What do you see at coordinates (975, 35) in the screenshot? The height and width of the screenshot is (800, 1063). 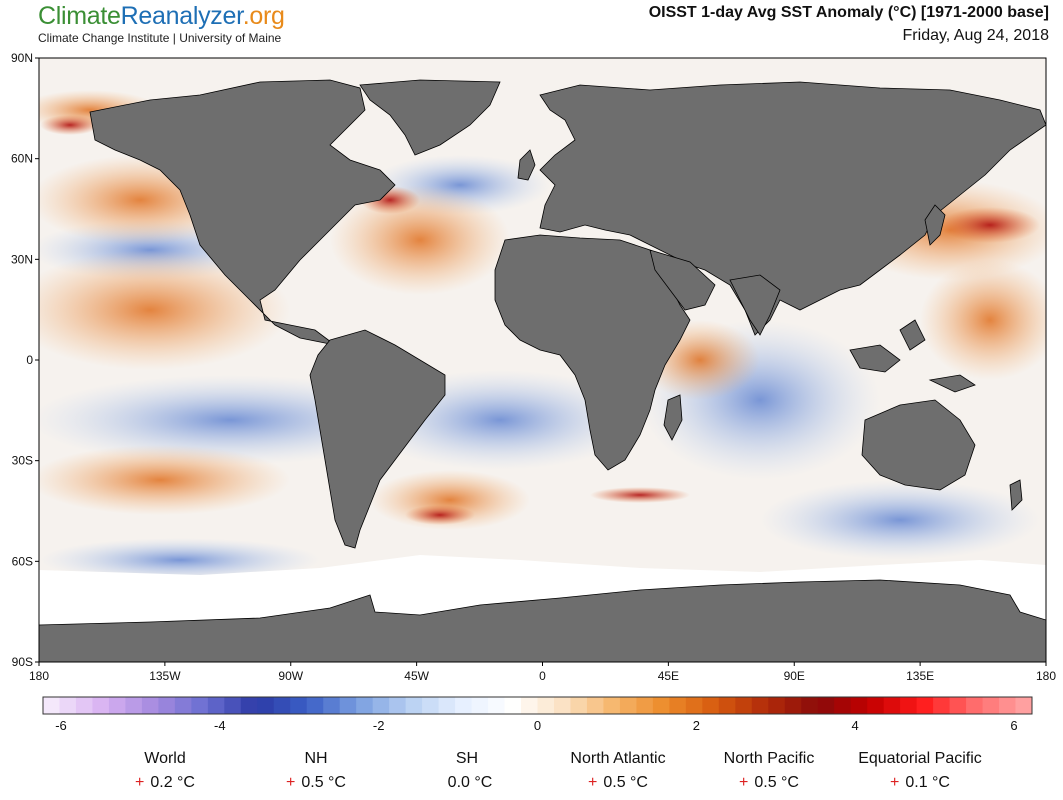 I see `map-date: Friday, Aug 24, 2018` at bounding box center [975, 35].